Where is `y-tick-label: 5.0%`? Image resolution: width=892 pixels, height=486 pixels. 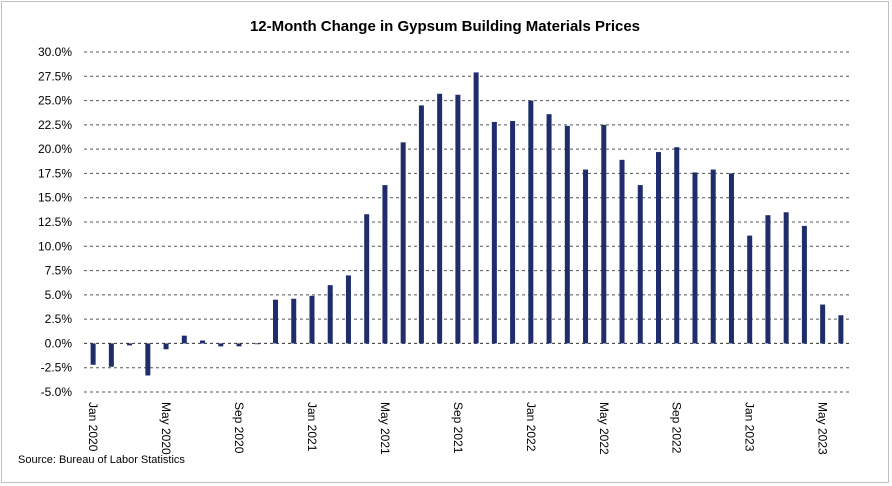 y-tick-label: 5.0% is located at coordinates (59, 295).